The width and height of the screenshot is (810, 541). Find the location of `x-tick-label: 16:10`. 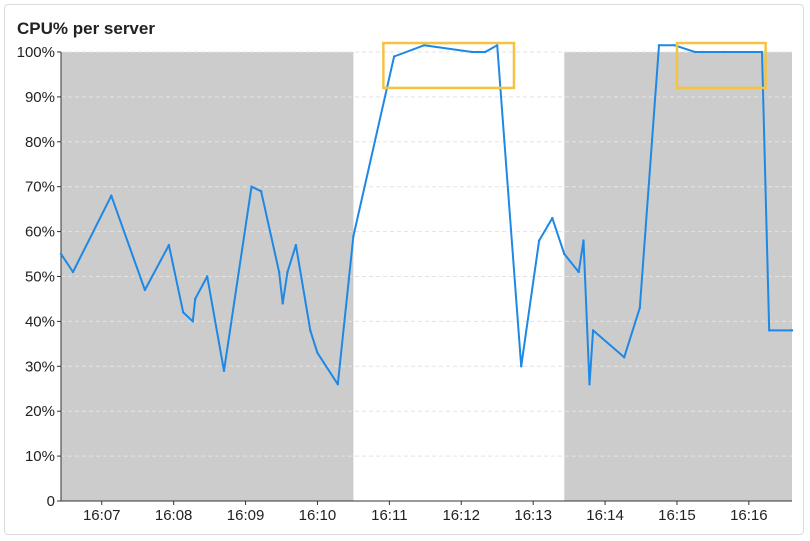

x-tick-label: 16:10 is located at coordinates (318, 515).